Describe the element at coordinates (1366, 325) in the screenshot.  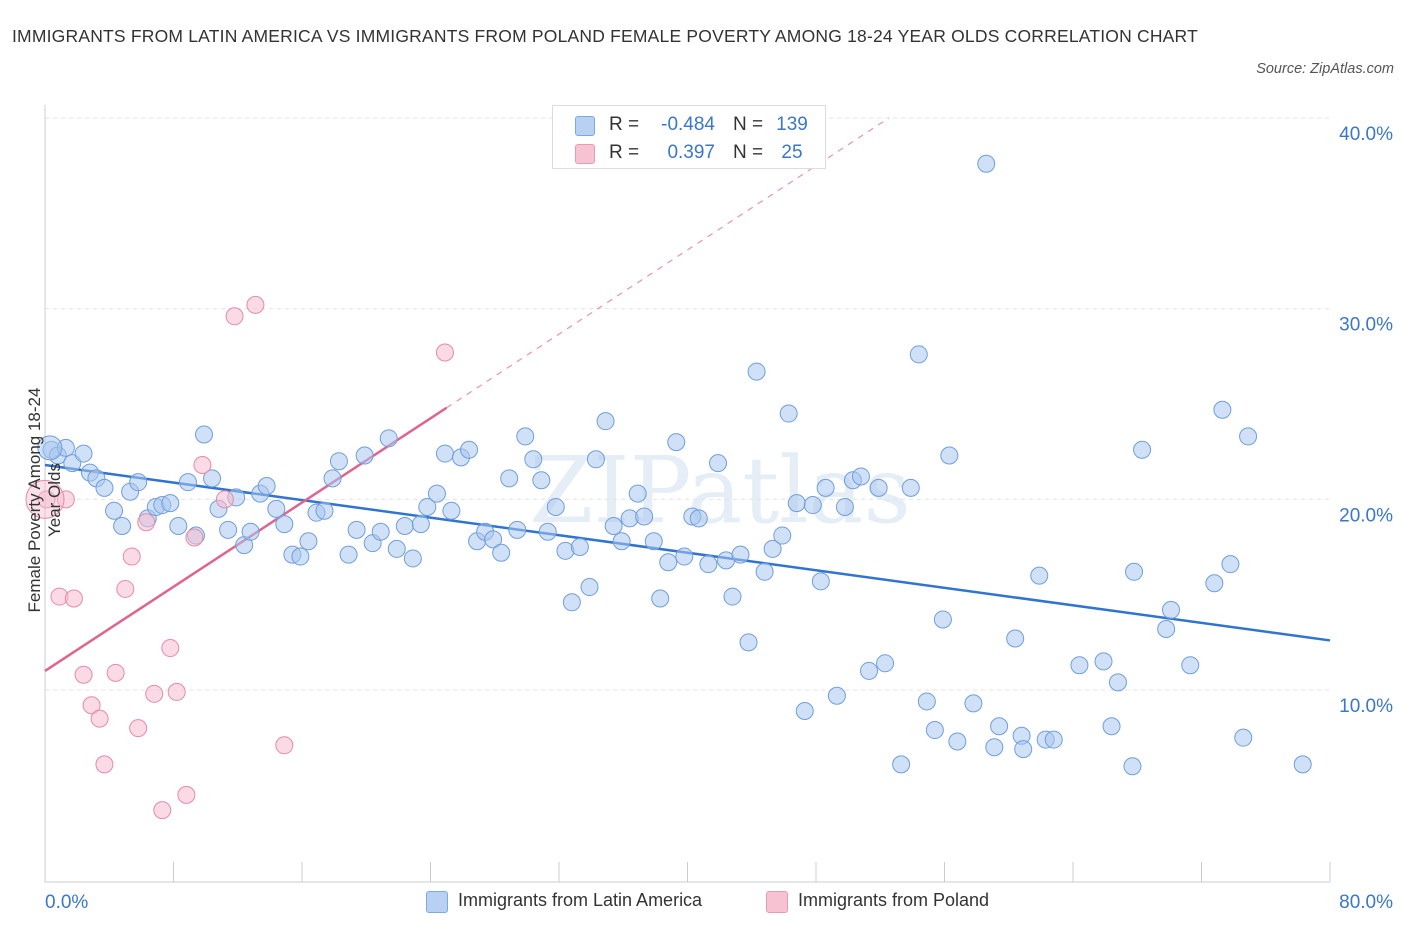
I see `y-tick-label: 30.0%` at that location.